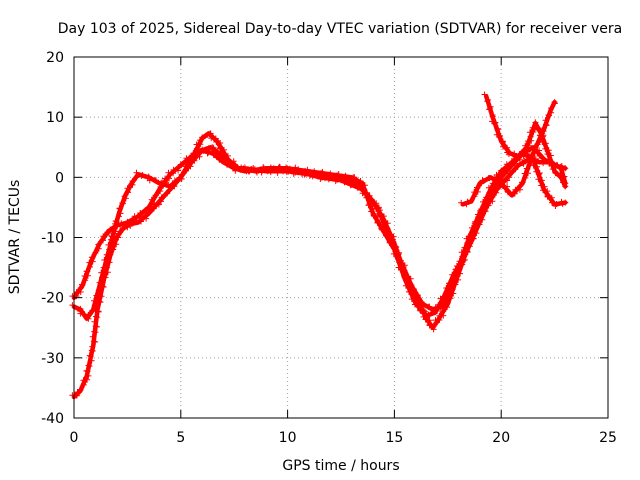 This screenshot has width=640, height=480. Describe the element at coordinates (288, 438) in the screenshot. I see `x-tick-label: 10` at that location.